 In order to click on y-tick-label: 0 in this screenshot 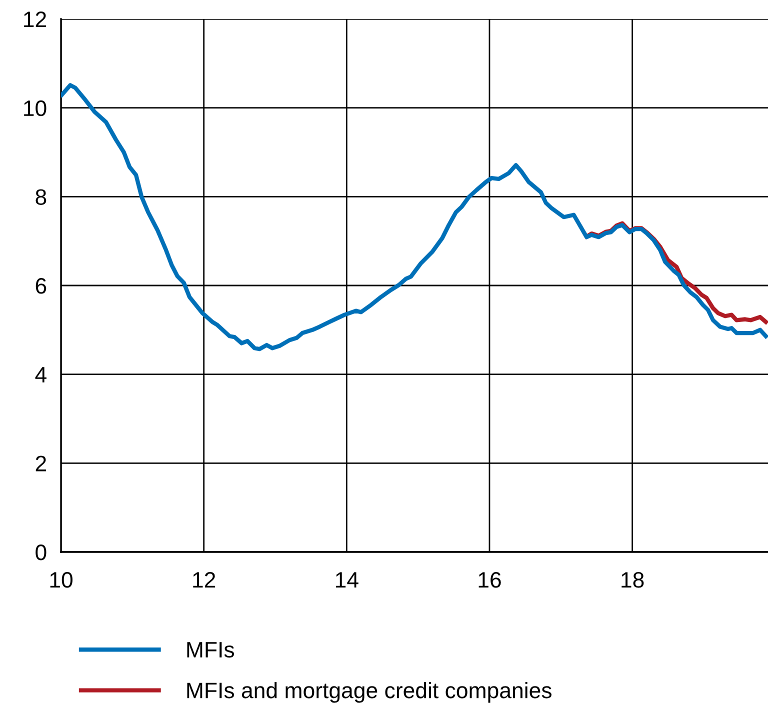, I will do `click(41, 552)`.